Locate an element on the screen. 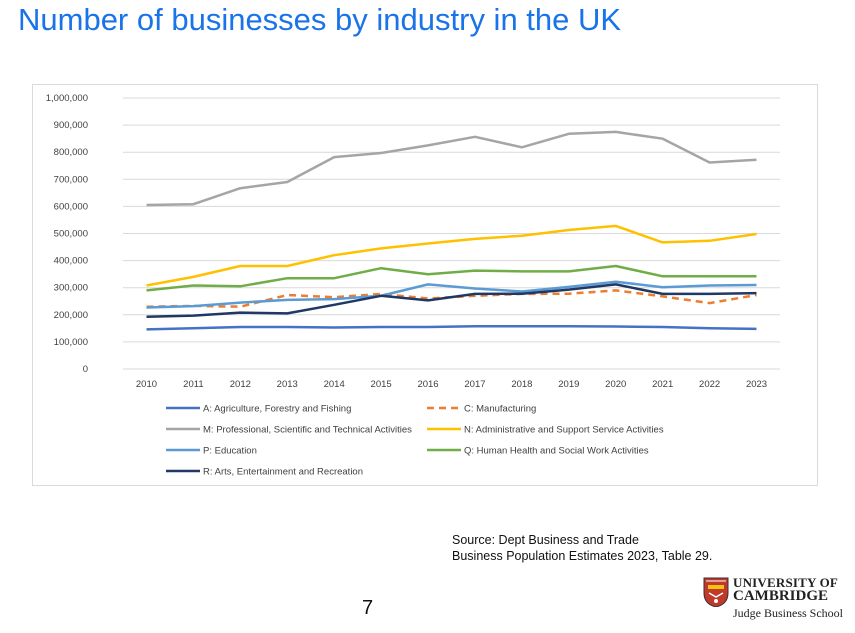 Image resolution: width=855 pixels, height=633 pixels. x-tick-label: 2014 is located at coordinates (334, 384).